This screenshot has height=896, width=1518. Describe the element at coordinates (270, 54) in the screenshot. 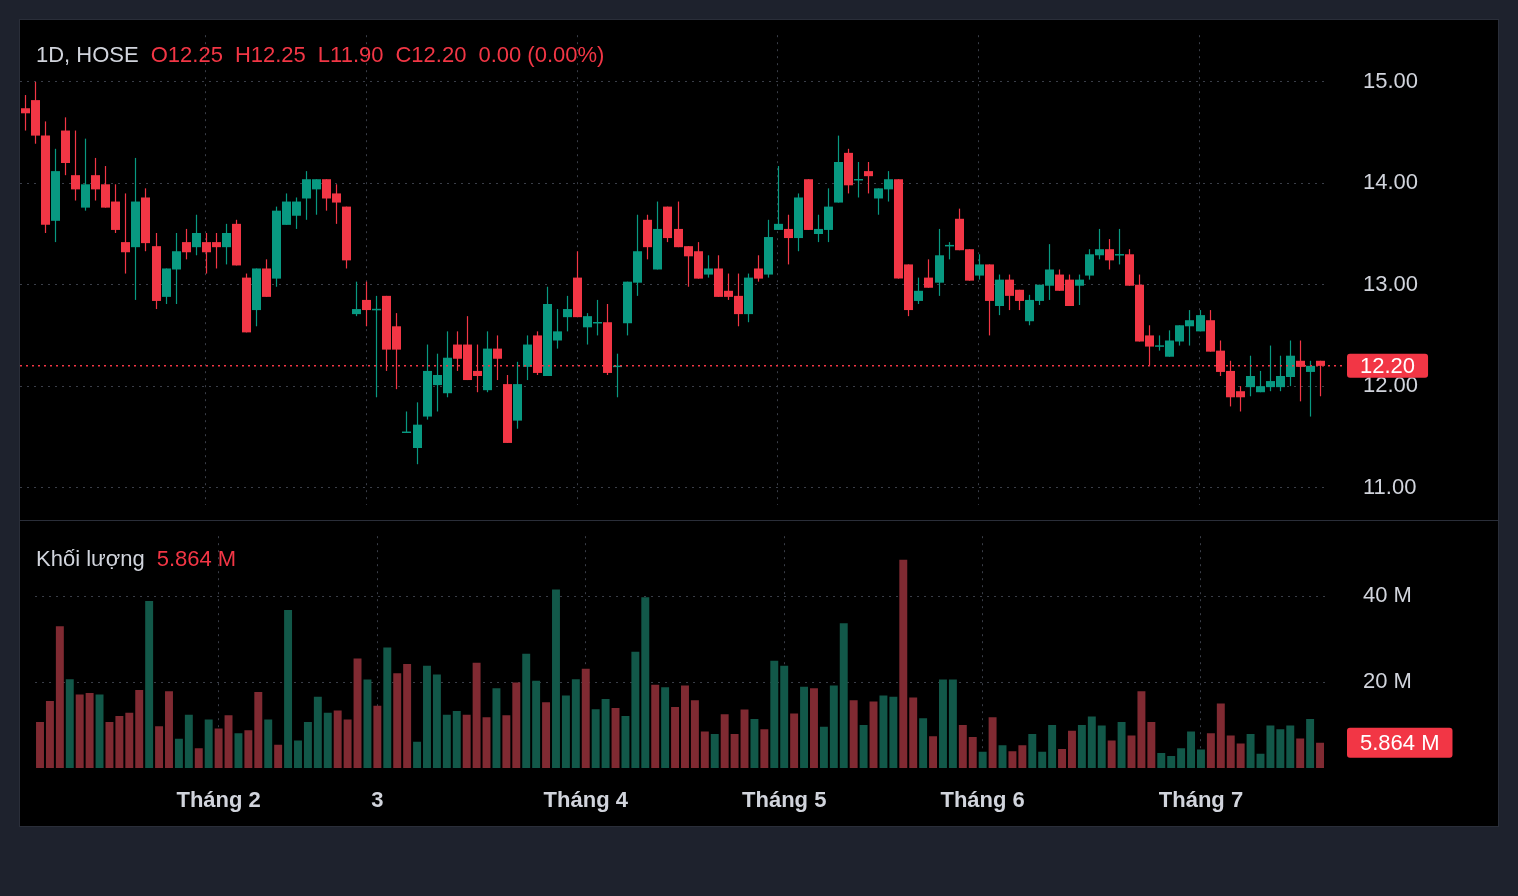

I see `annotation: H12.25` at that location.